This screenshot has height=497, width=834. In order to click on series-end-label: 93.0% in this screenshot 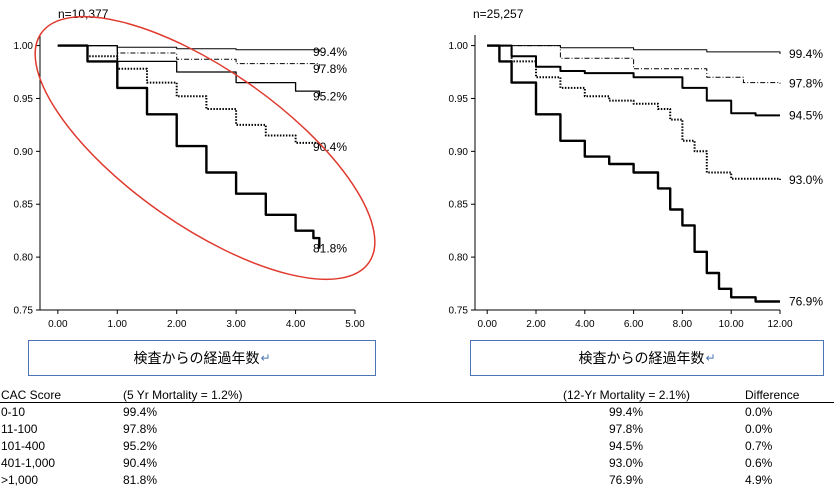, I will do `click(806, 180)`.